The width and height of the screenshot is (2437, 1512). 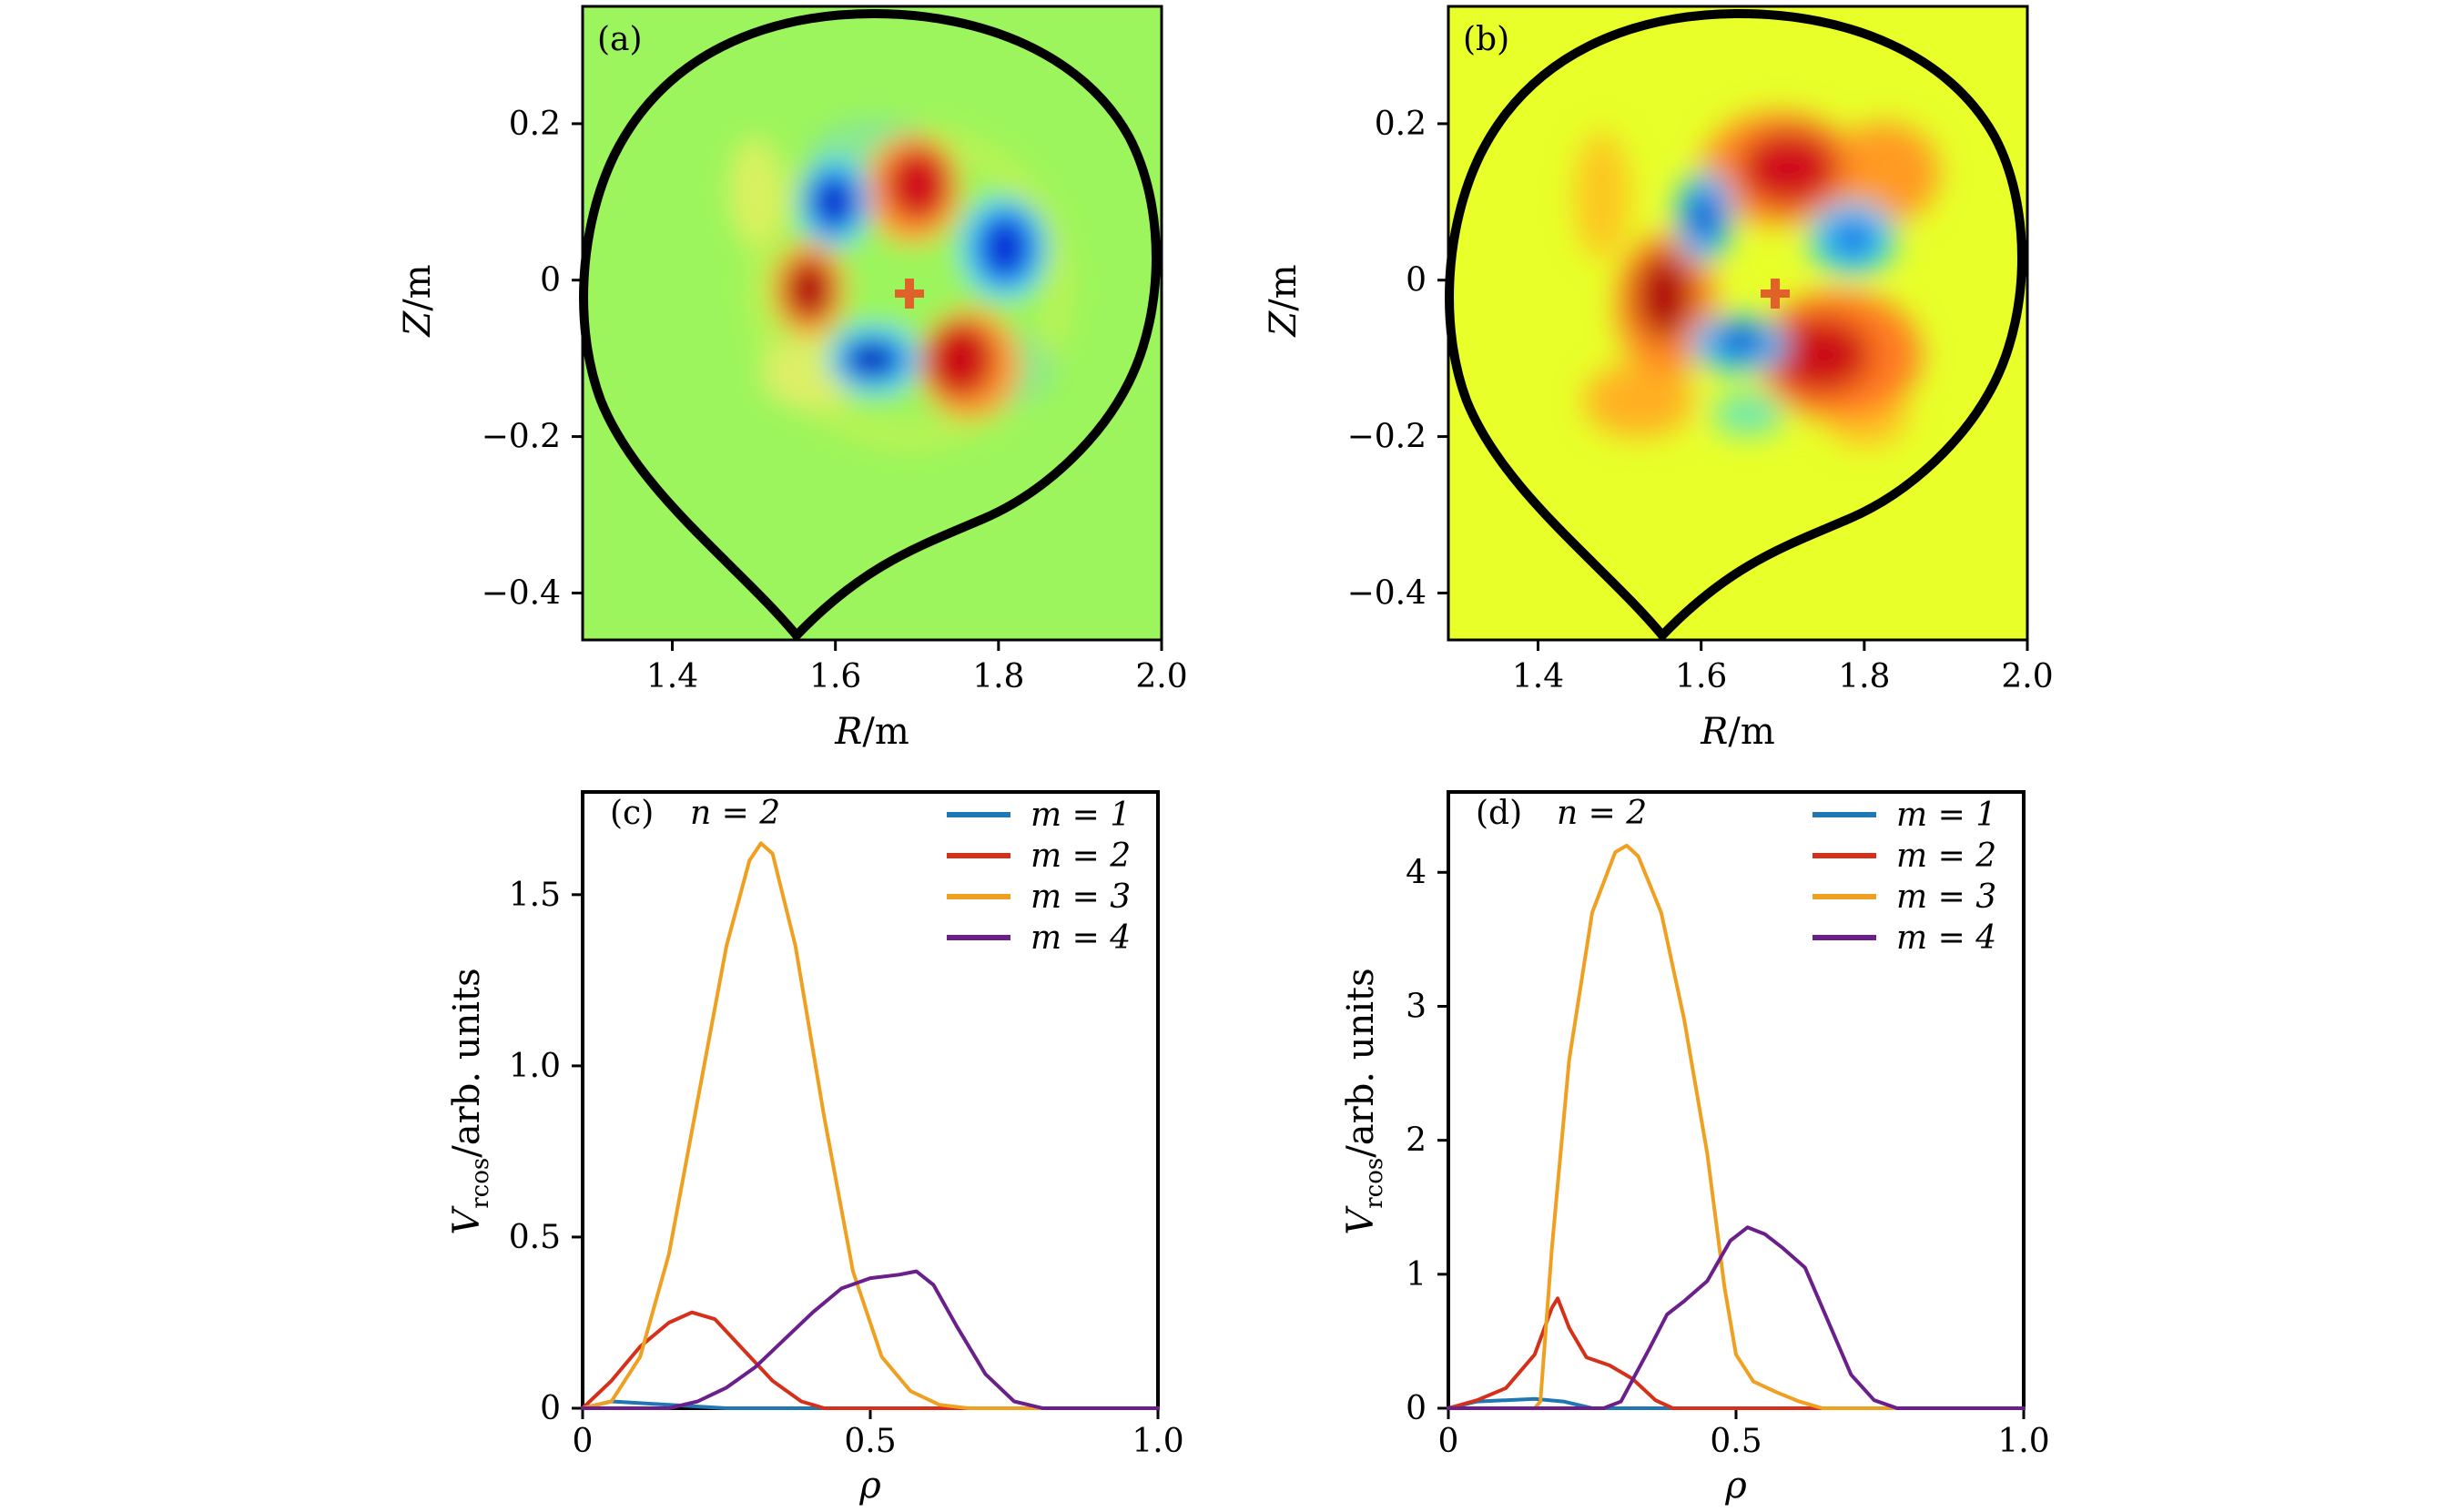 What do you see at coordinates (1946, 897) in the screenshot?
I see `panel-d-legend-label-m3: m = 3` at bounding box center [1946, 897].